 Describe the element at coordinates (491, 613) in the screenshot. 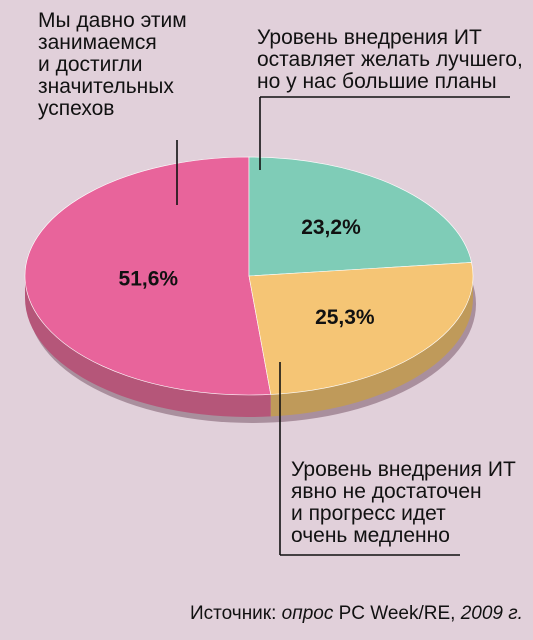

I see `source-em-year: 2009 г.` at that location.